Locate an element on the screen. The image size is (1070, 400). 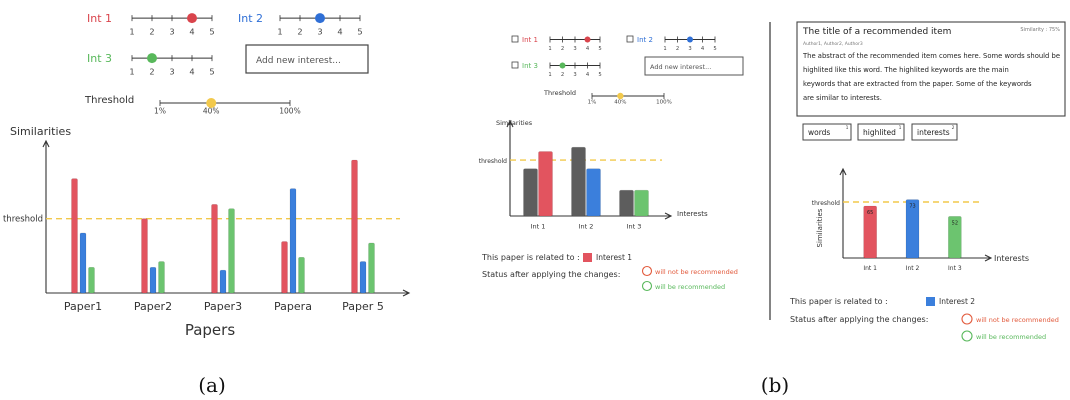
b2-category-label-2: Int 2 is located at coordinates (913, 268).